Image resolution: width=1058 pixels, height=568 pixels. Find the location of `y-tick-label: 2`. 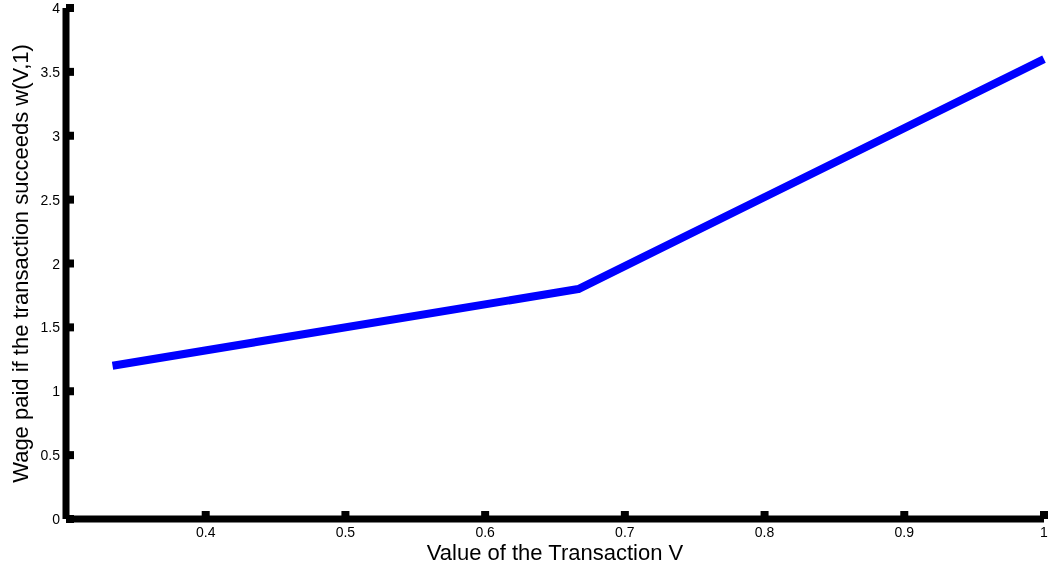

y-tick-label: 2 is located at coordinates (56, 263).